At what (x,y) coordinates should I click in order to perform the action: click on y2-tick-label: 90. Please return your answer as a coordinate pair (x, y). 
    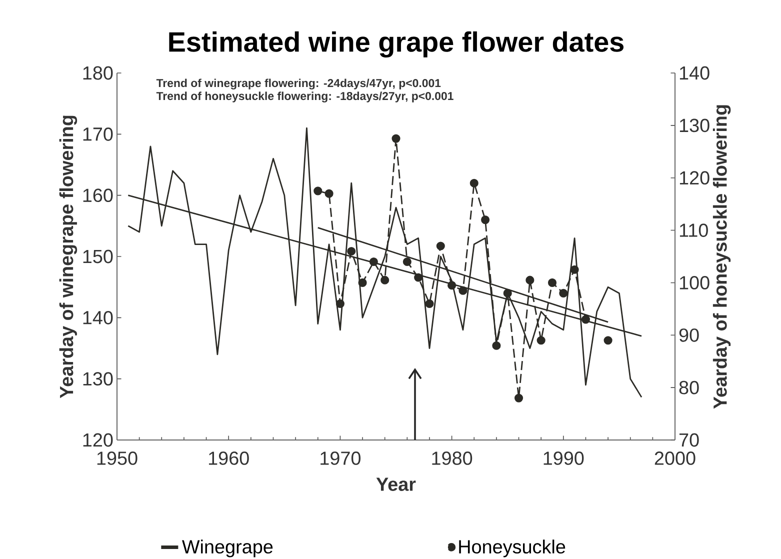
    Looking at the image, I should click on (689, 335).